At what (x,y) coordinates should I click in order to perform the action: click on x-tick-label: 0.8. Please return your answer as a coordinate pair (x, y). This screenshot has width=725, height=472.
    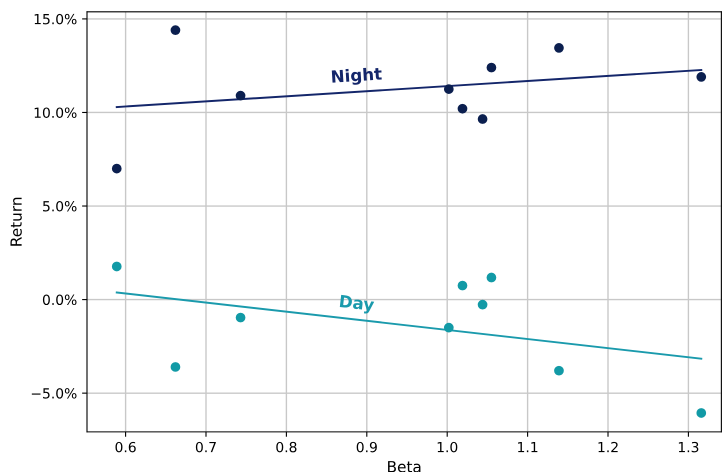
    Looking at the image, I should click on (286, 447).